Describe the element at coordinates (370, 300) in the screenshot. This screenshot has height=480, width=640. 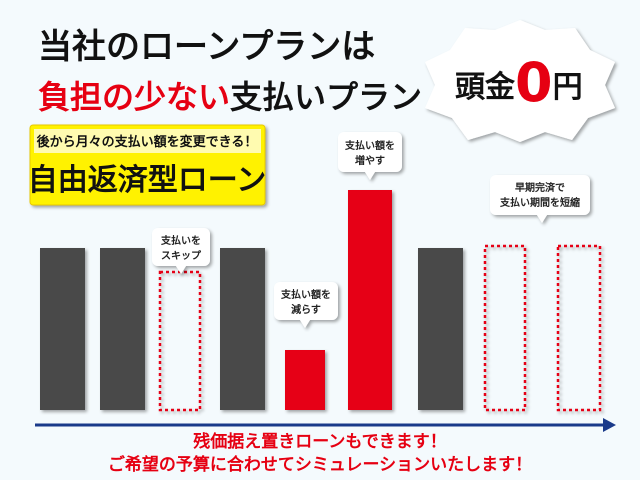
I see `bar-increased` at that location.